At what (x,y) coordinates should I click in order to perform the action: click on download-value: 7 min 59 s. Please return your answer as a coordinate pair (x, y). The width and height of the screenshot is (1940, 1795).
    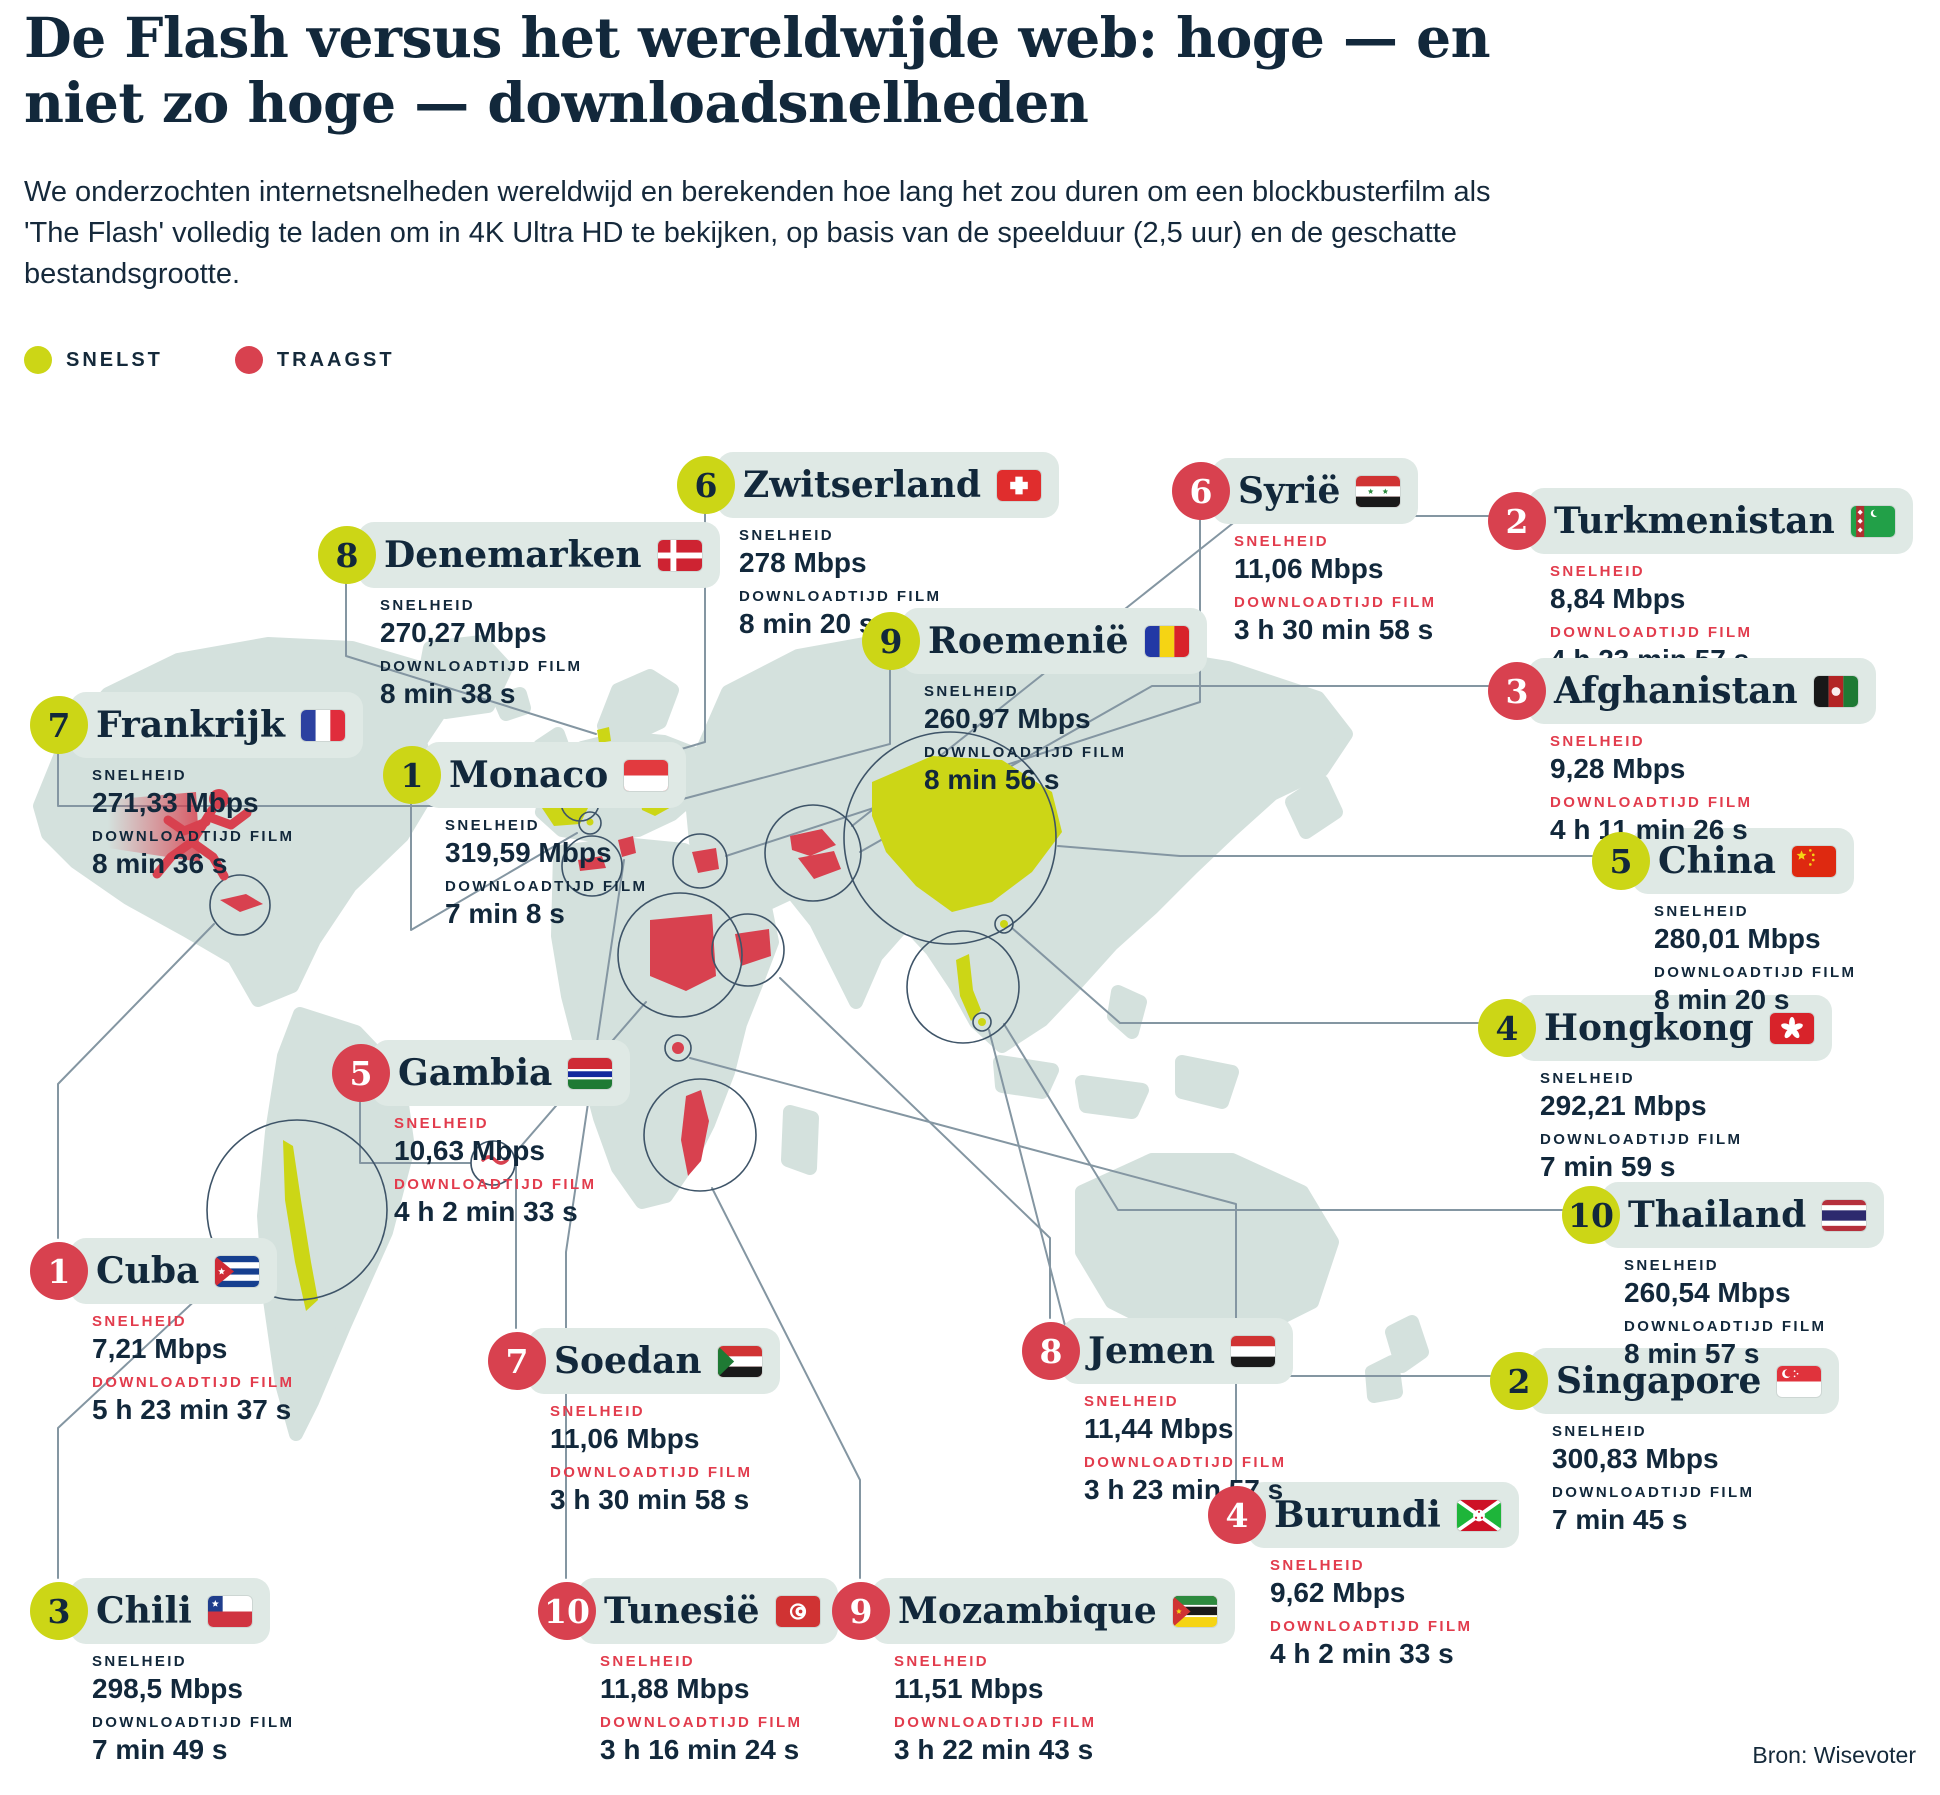
    Looking at the image, I should click on (1608, 1166).